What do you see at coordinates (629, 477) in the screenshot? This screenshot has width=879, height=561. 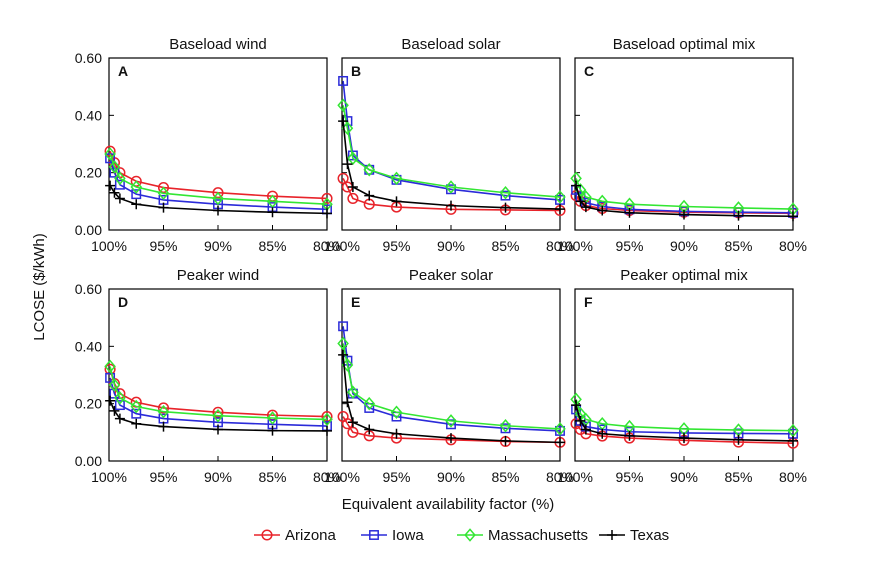 I see `x-tick-label: 95%` at bounding box center [629, 477].